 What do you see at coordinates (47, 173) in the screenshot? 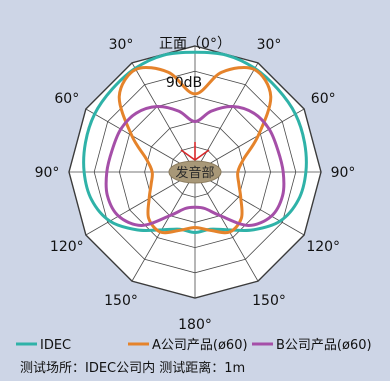
I see `angle-label-5: 90°` at bounding box center [47, 173].